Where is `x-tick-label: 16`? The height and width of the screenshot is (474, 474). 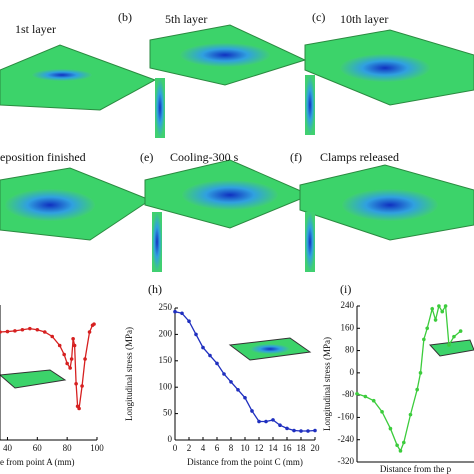
x-tick-label: 16 is located at coordinates (288, 448).